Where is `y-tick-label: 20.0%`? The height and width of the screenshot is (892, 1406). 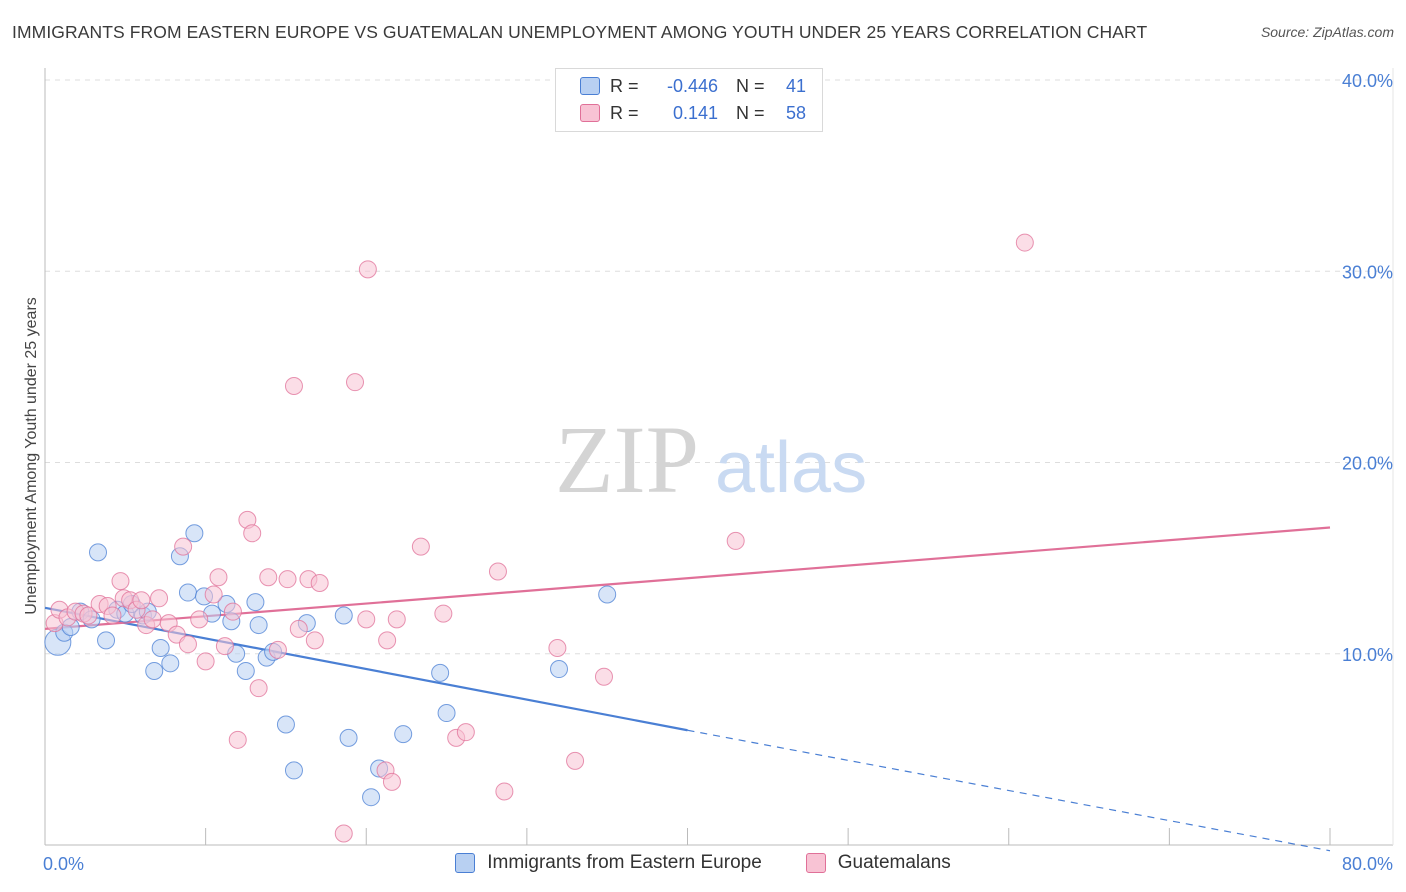
y-tick-label: 20.0% is located at coordinates (1367, 464).